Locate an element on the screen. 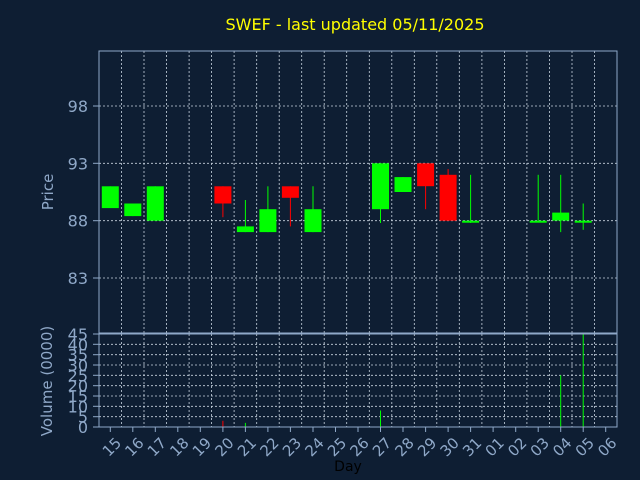  volume-tick-label: 35 is located at coordinates (78, 355).